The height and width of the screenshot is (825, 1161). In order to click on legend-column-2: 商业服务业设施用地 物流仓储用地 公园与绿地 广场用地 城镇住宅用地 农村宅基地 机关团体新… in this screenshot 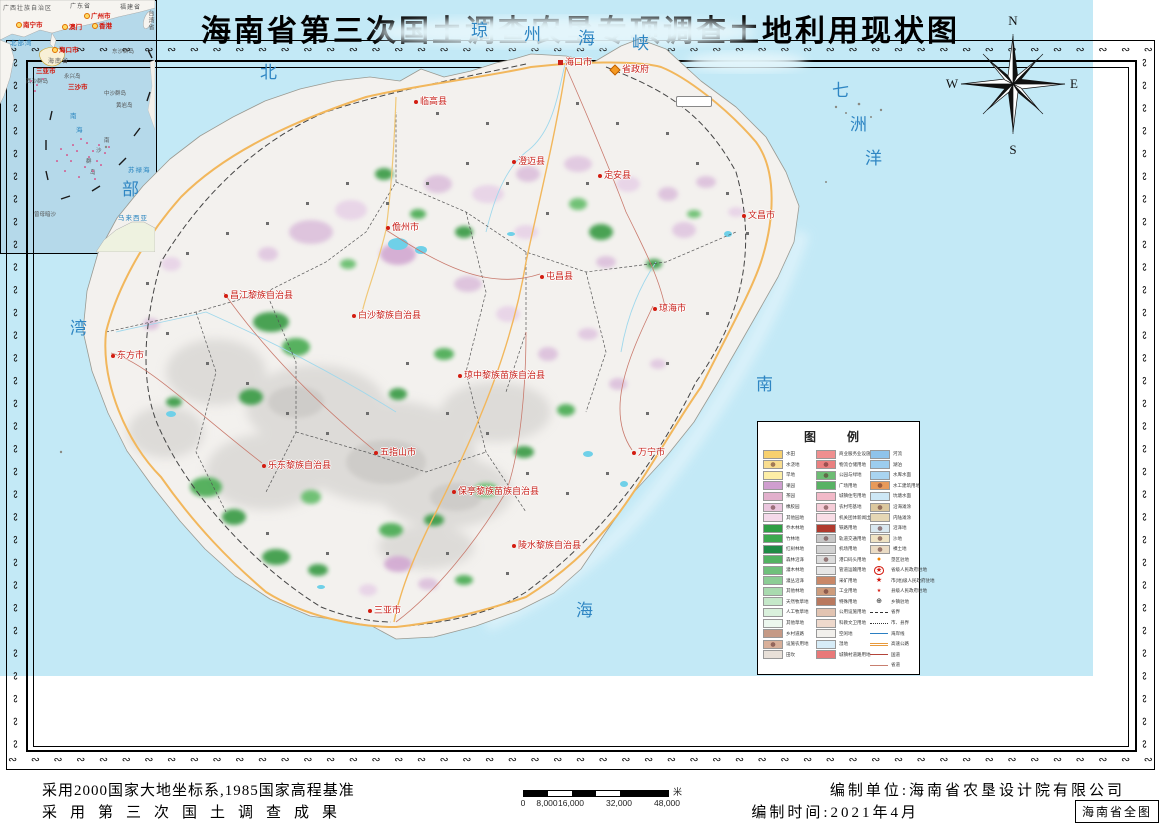, I will do `click(850, 554)`.